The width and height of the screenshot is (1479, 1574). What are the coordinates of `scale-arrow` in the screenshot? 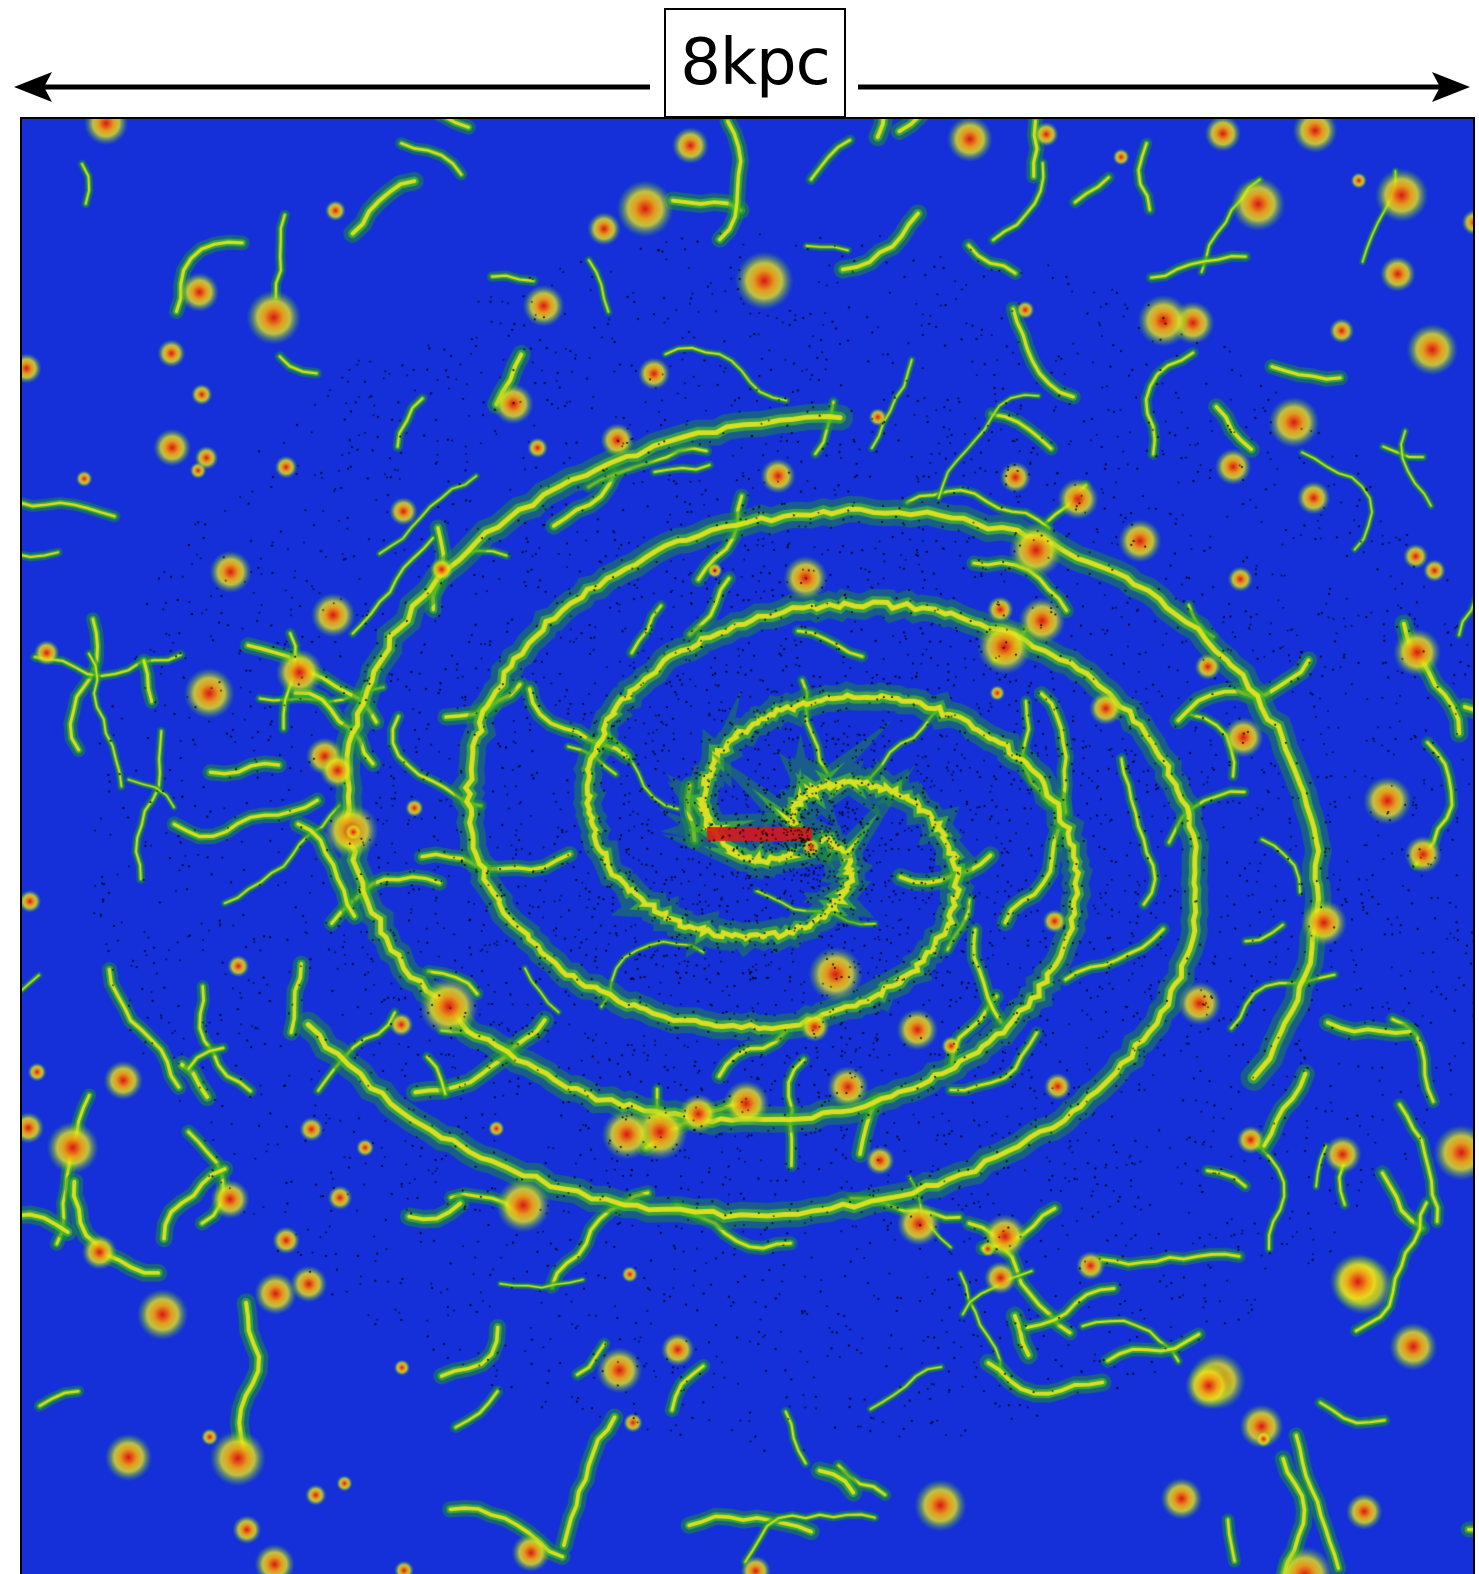 It's located at (742, 87).